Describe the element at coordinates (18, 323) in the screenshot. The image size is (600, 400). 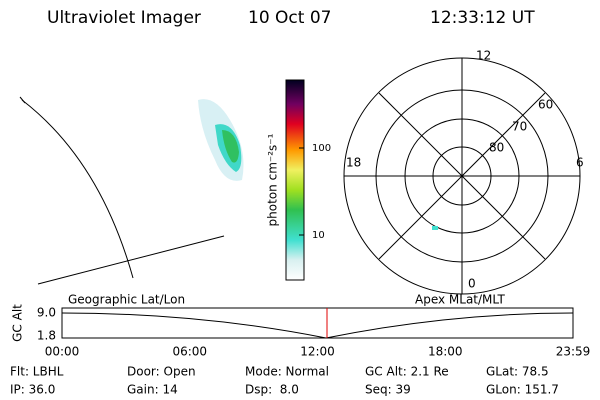
I see `plot-ylabel: GC Alt` at that location.